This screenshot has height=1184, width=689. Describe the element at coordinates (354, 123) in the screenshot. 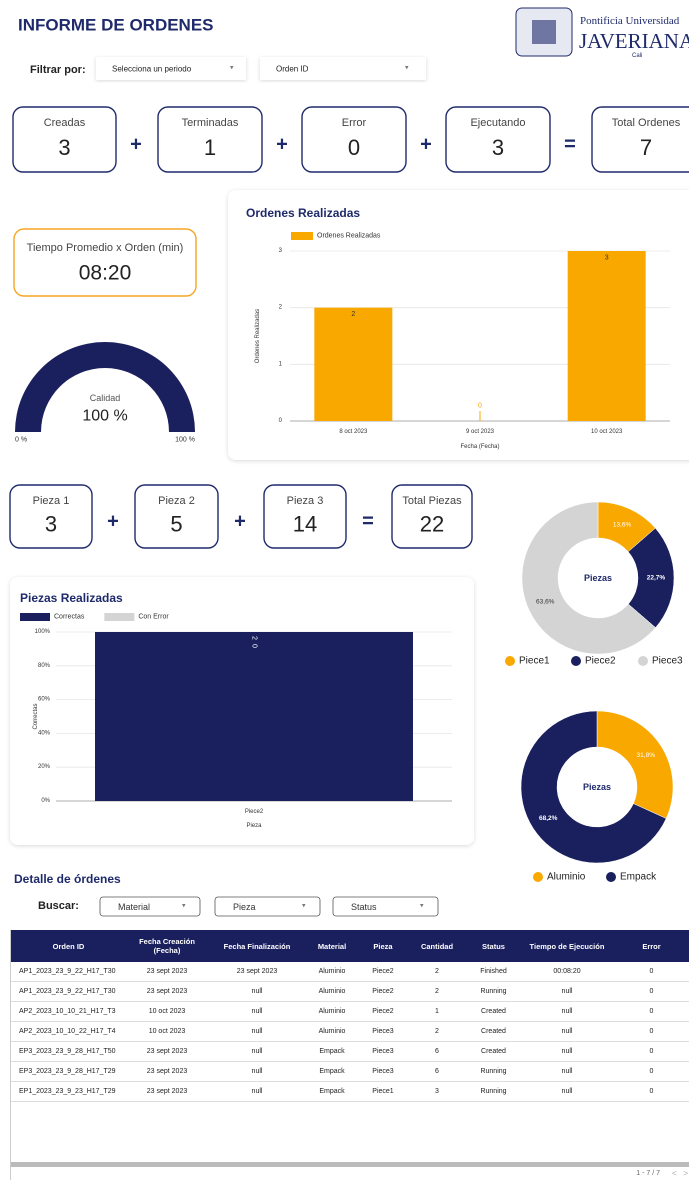

I see `kpi-label: Error` at that location.